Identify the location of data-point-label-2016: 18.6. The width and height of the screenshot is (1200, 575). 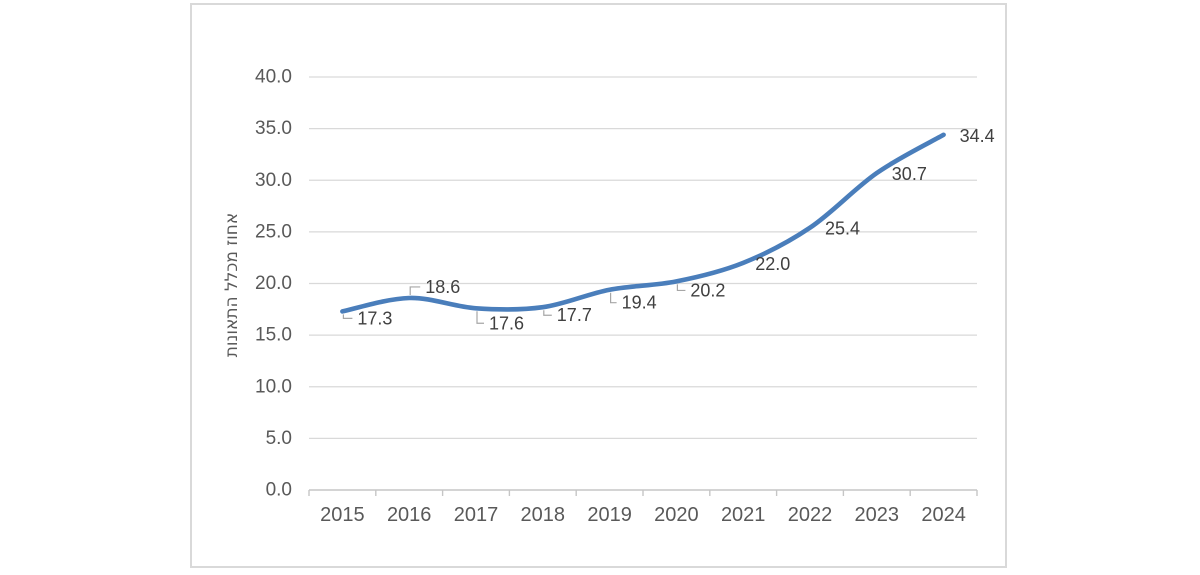
(442, 287).